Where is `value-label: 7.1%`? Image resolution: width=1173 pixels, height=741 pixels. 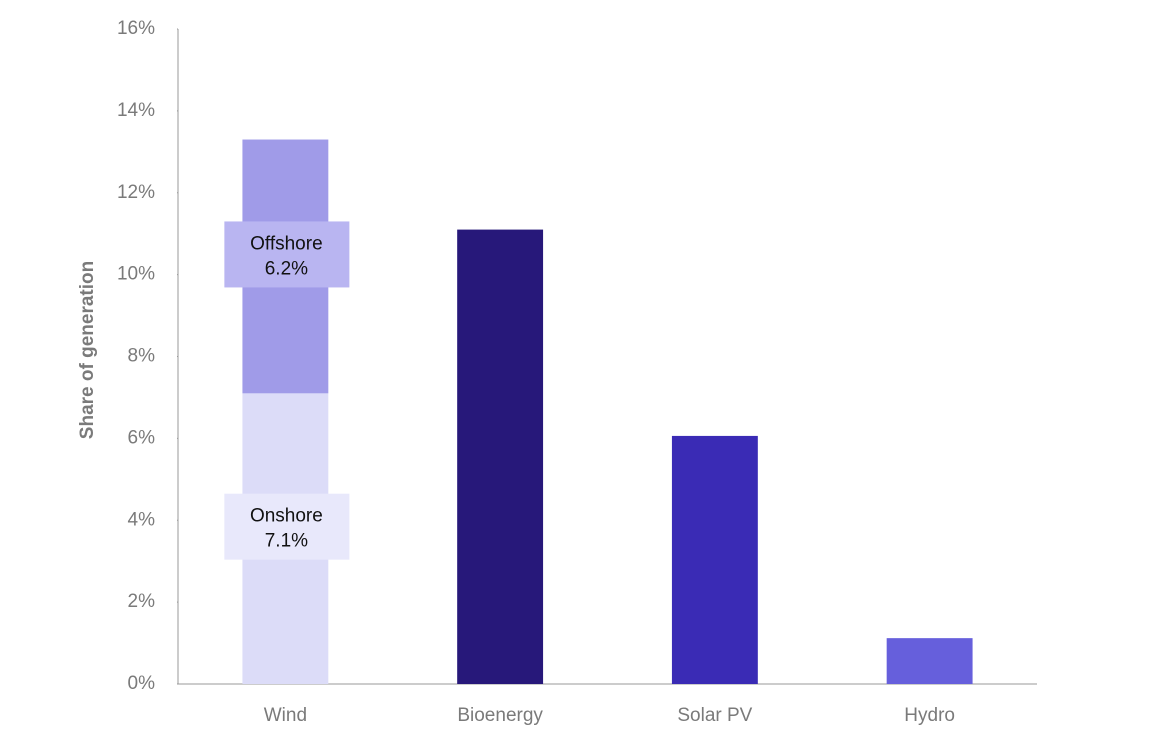 value-label: 7.1% is located at coordinates (286, 541).